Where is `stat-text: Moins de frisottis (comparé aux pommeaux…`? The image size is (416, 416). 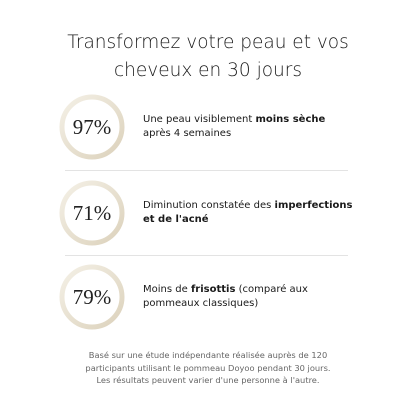 stat-text: Moins de frisottis (comparé aux pommeaux… is located at coordinates (248, 297).